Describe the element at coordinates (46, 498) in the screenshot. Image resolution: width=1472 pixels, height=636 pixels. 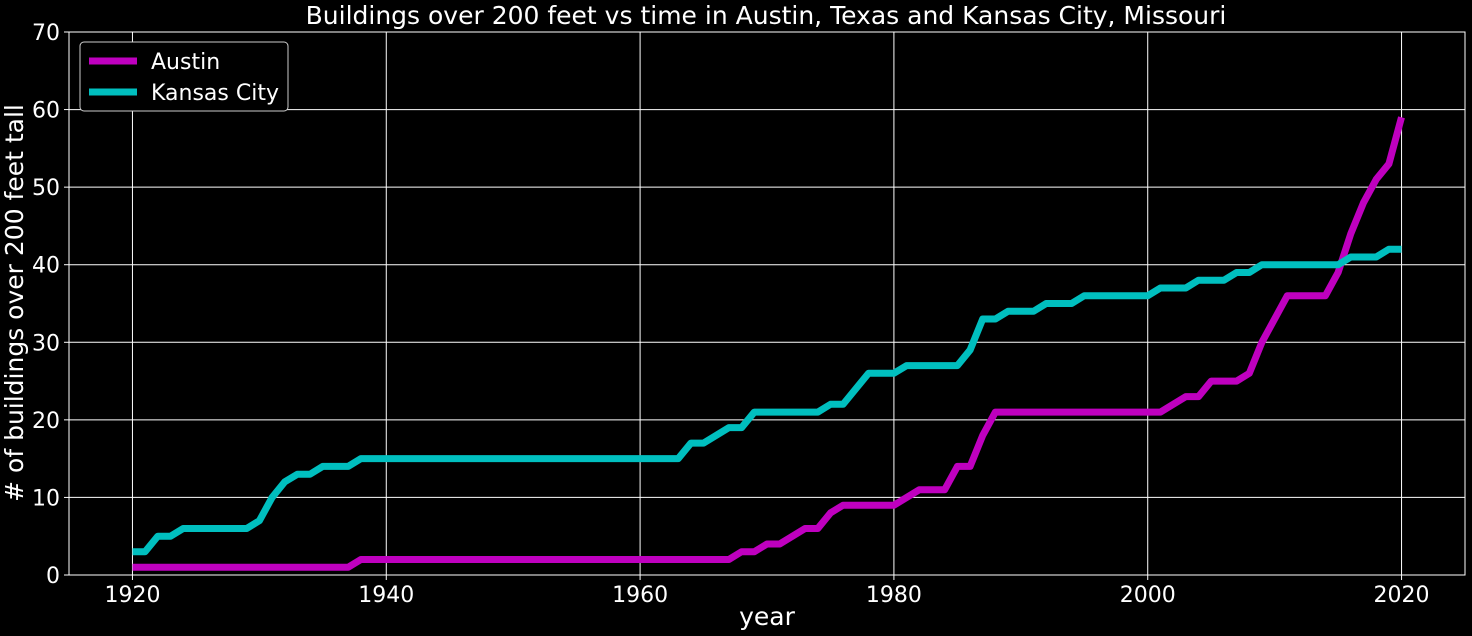
I see `y-tick-label: 10` at that location.